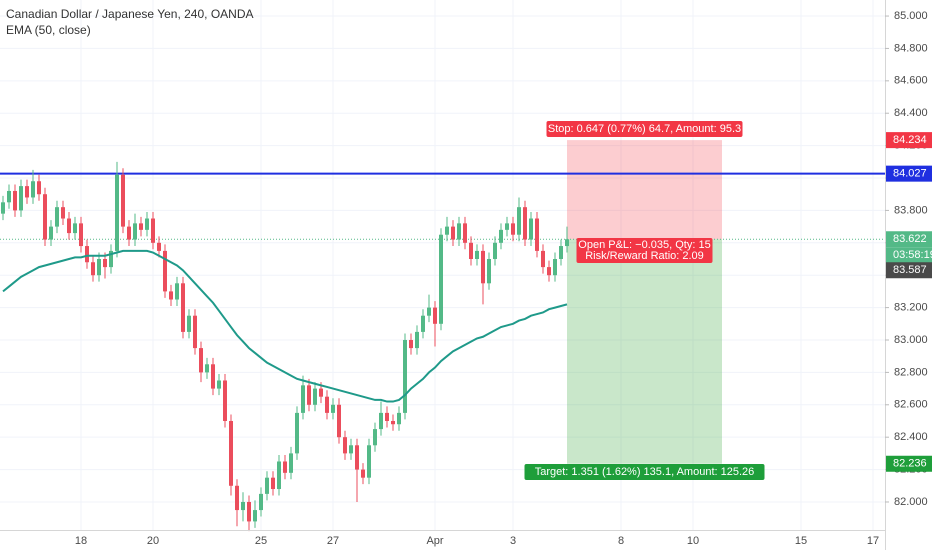  I want to click on hline-price-label-box, so click(909, 173).